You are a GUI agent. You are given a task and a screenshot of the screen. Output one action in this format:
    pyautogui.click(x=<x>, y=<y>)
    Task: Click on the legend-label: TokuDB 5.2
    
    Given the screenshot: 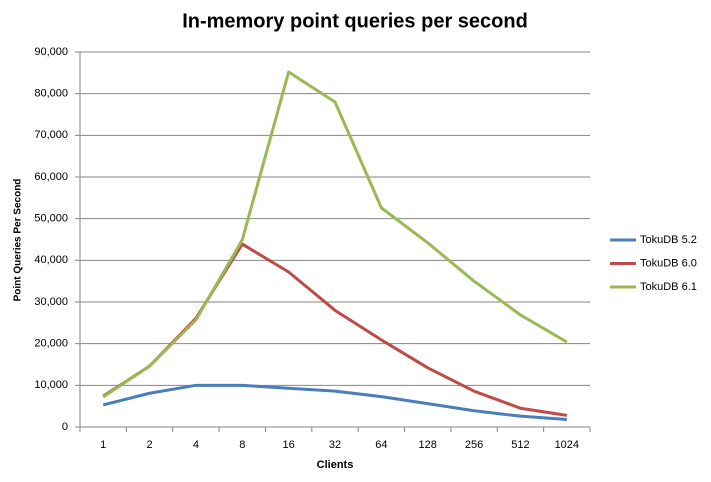 What is the action you would take?
    pyautogui.click(x=668, y=240)
    